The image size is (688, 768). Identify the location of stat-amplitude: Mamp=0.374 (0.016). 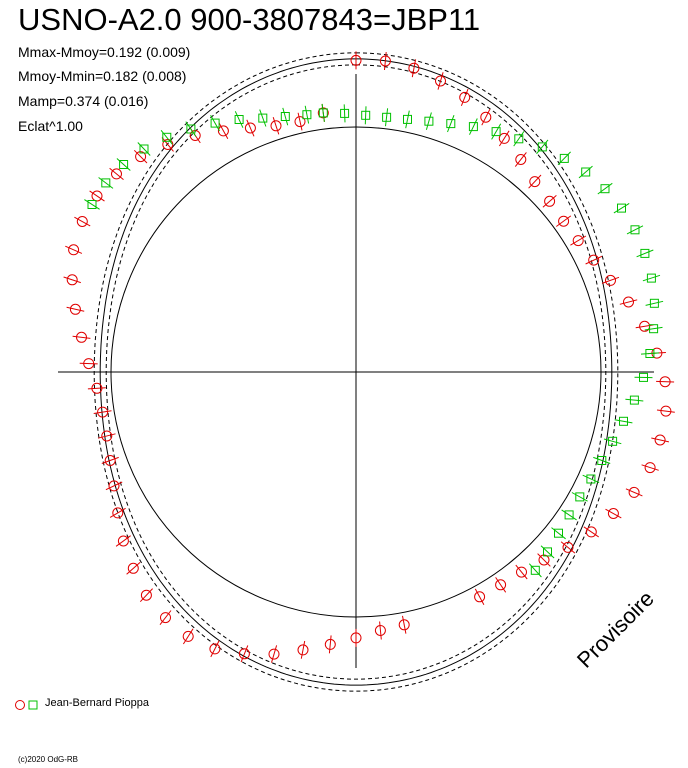
(83, 101).